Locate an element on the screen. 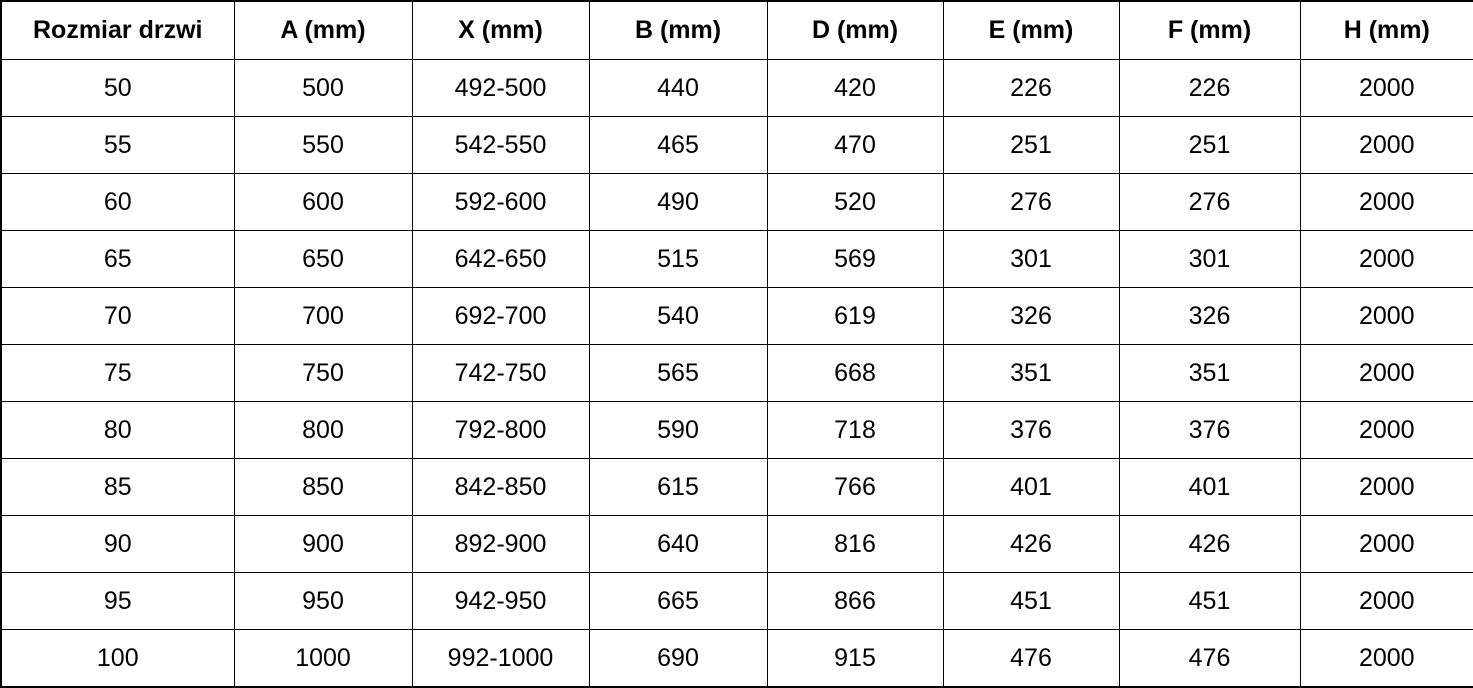 This screenshot has height=688, width=1473. table-cell: 226 is located at coordinates (1209, 88).